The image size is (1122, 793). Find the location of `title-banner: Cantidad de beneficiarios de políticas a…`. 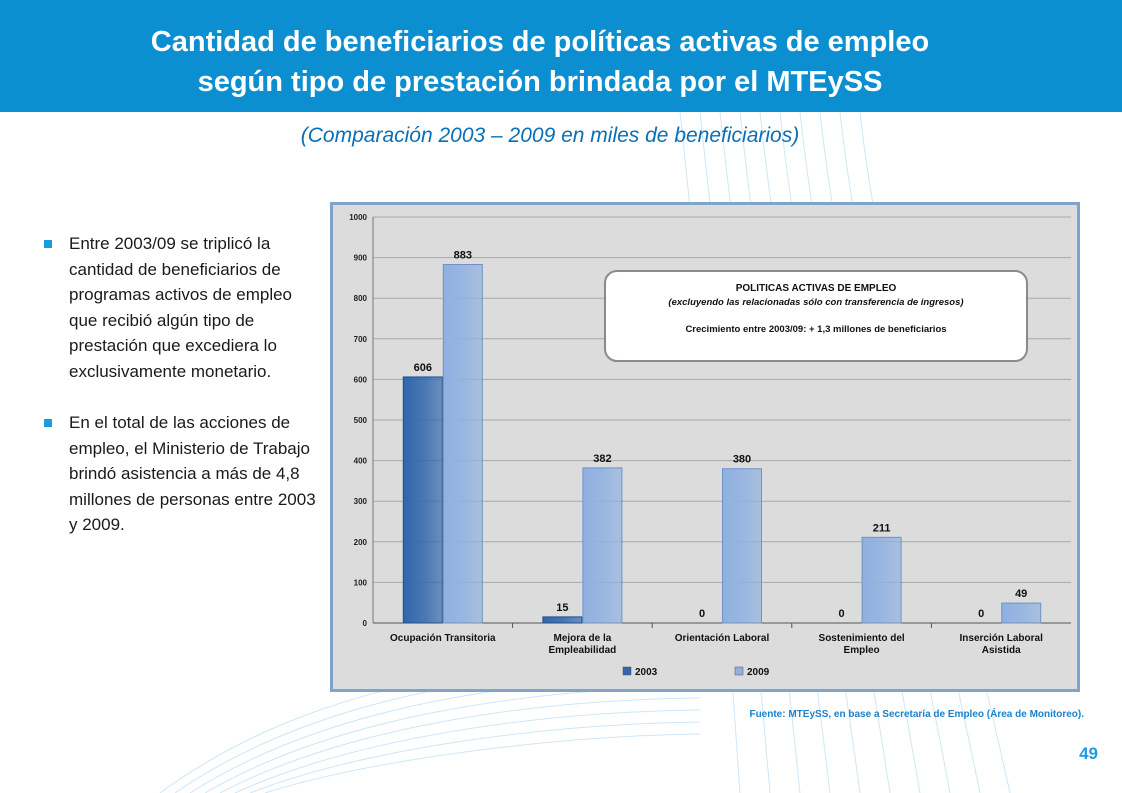

title-banner: Cantidad de beneficiarios de políticas a… is located at coordinates (561, 56).